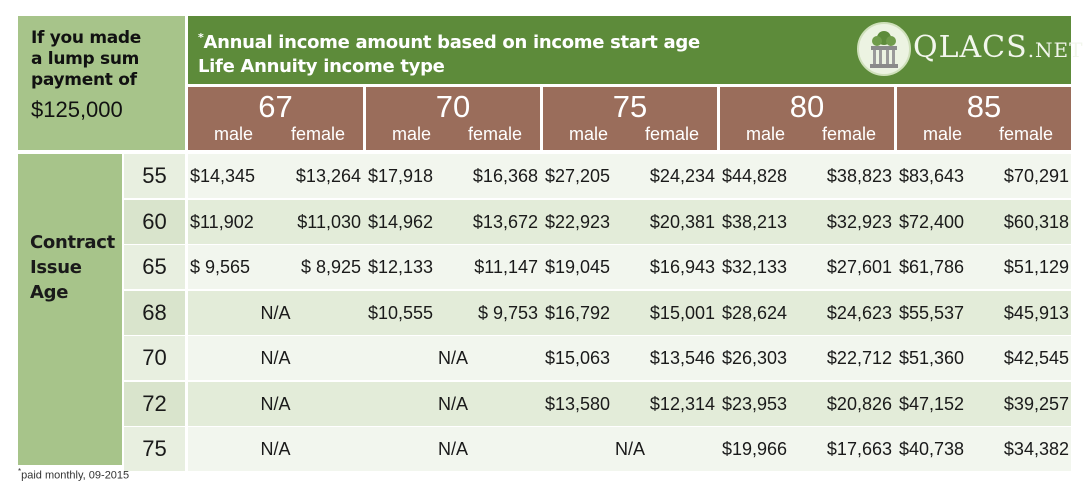 The width and height of the screenshot is (1089, 487). What do you see at coordinates (222, 221) in the screenshot?
I see `male-income-cell: $11,902` at bounding box center [222, 221].